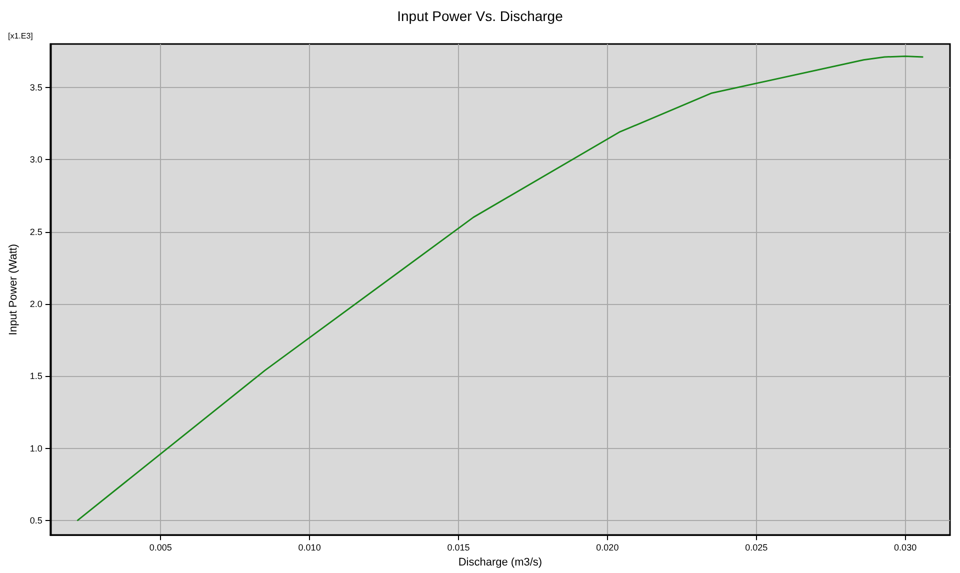  What do you see at coordinates (607, 547) in the screenshot?
I see `x-tick-label: 0.020` at bounding box center [607, 547].